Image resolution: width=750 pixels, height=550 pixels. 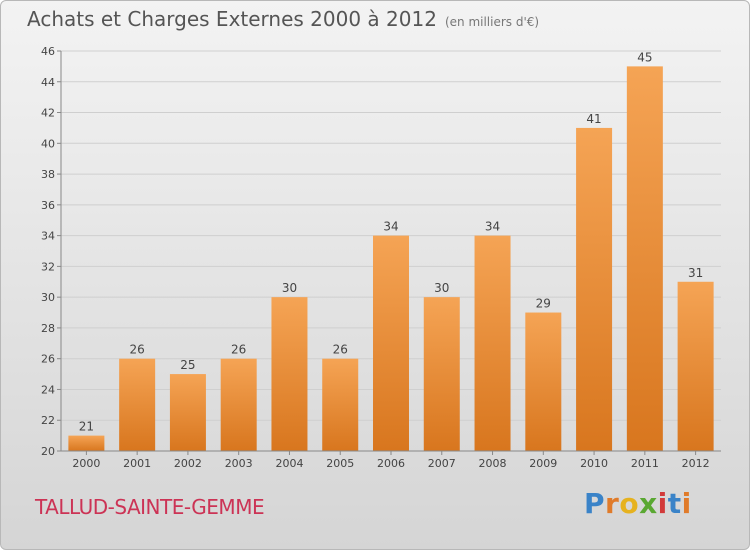 I want to click on chart-subtitle: (en milliers d'€), so click(x=492, y=22).